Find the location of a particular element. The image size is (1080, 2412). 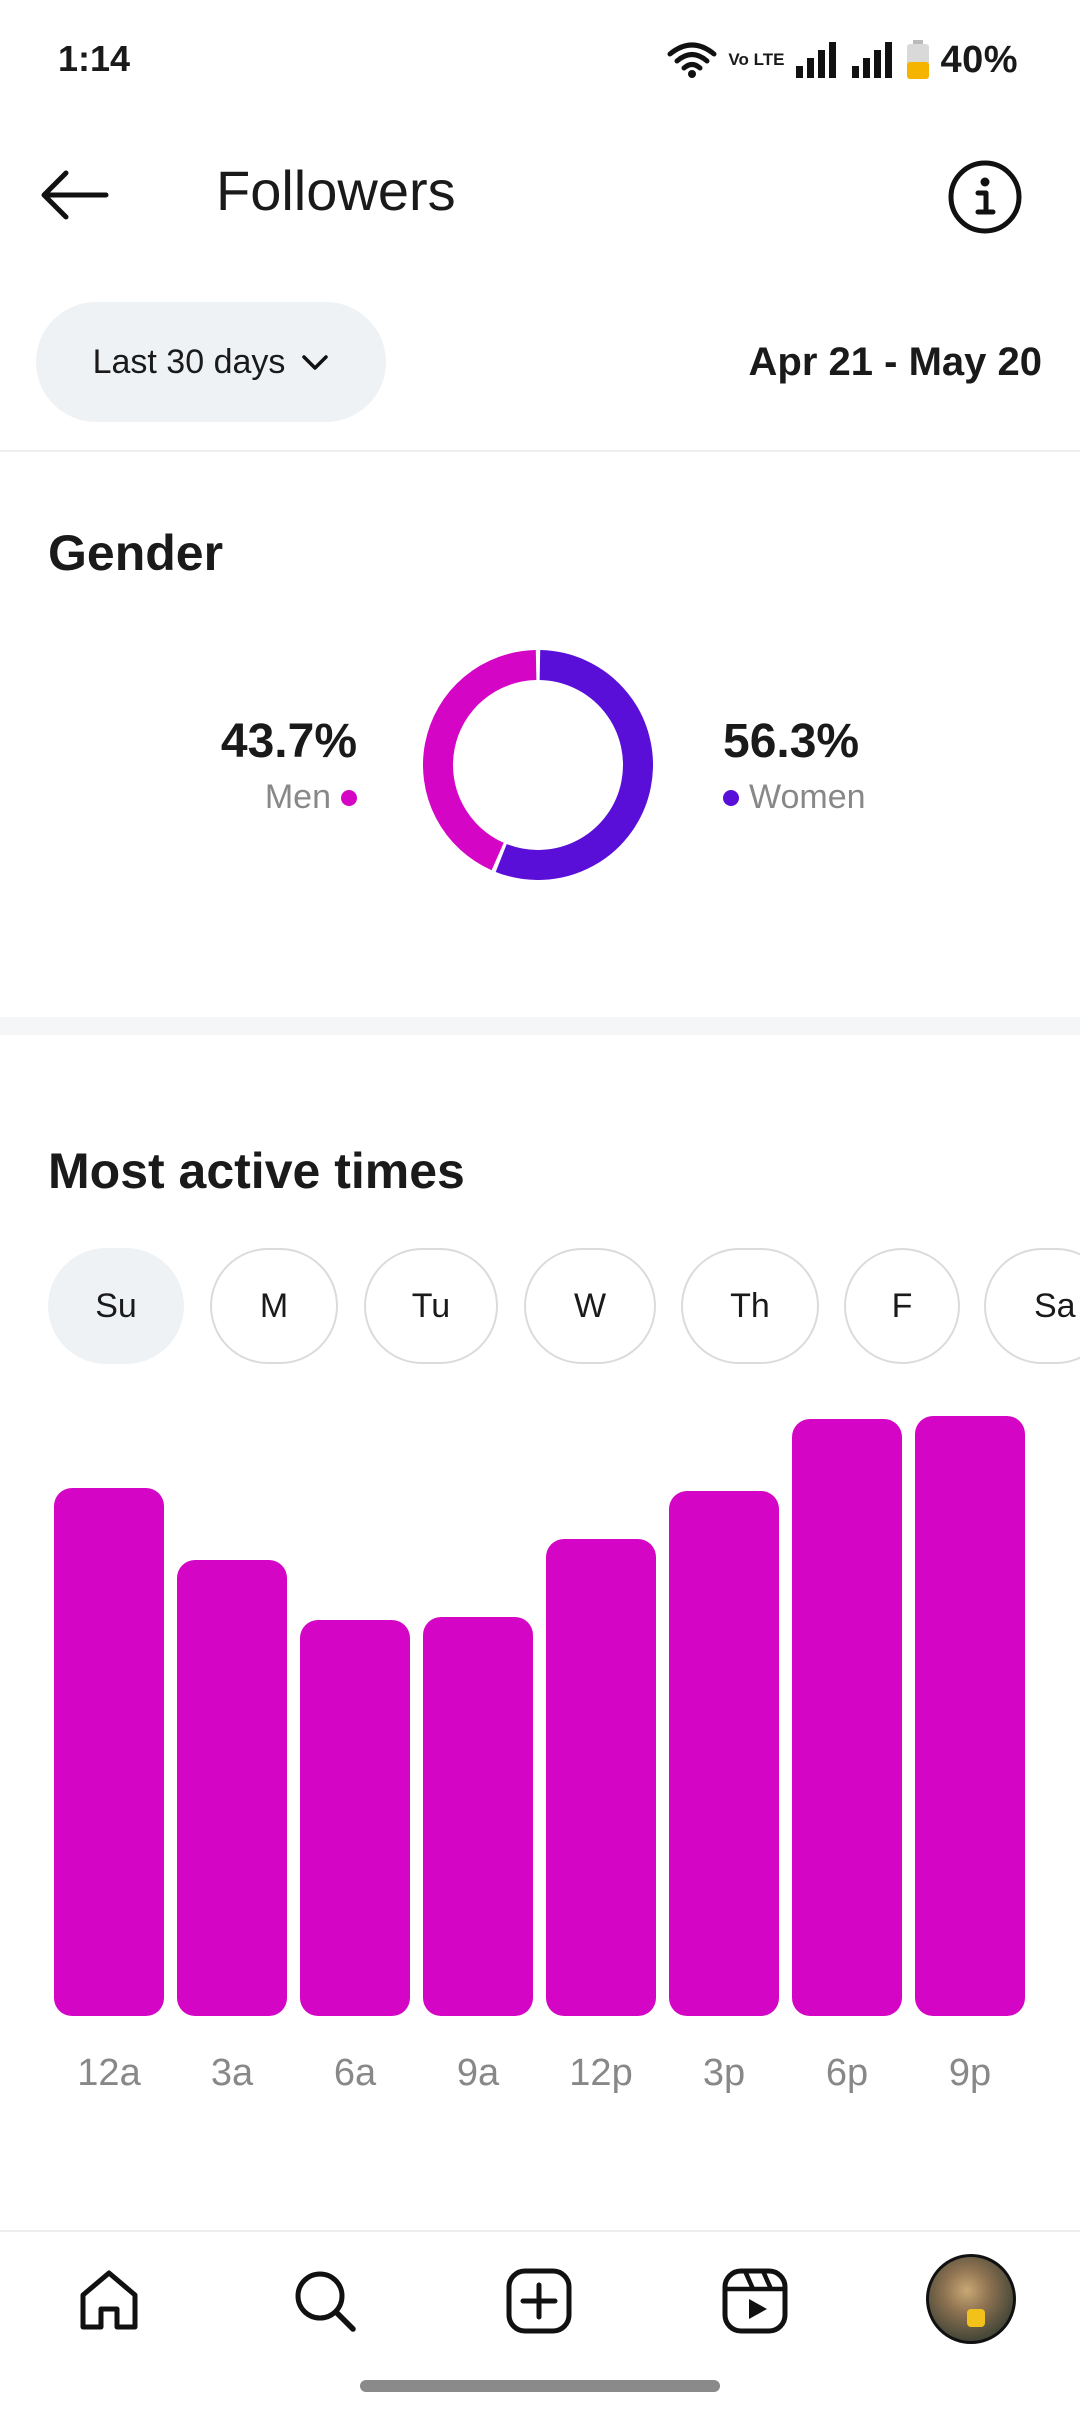

x-tick-label-9a: 9a is located at coordinates (478, 2073).